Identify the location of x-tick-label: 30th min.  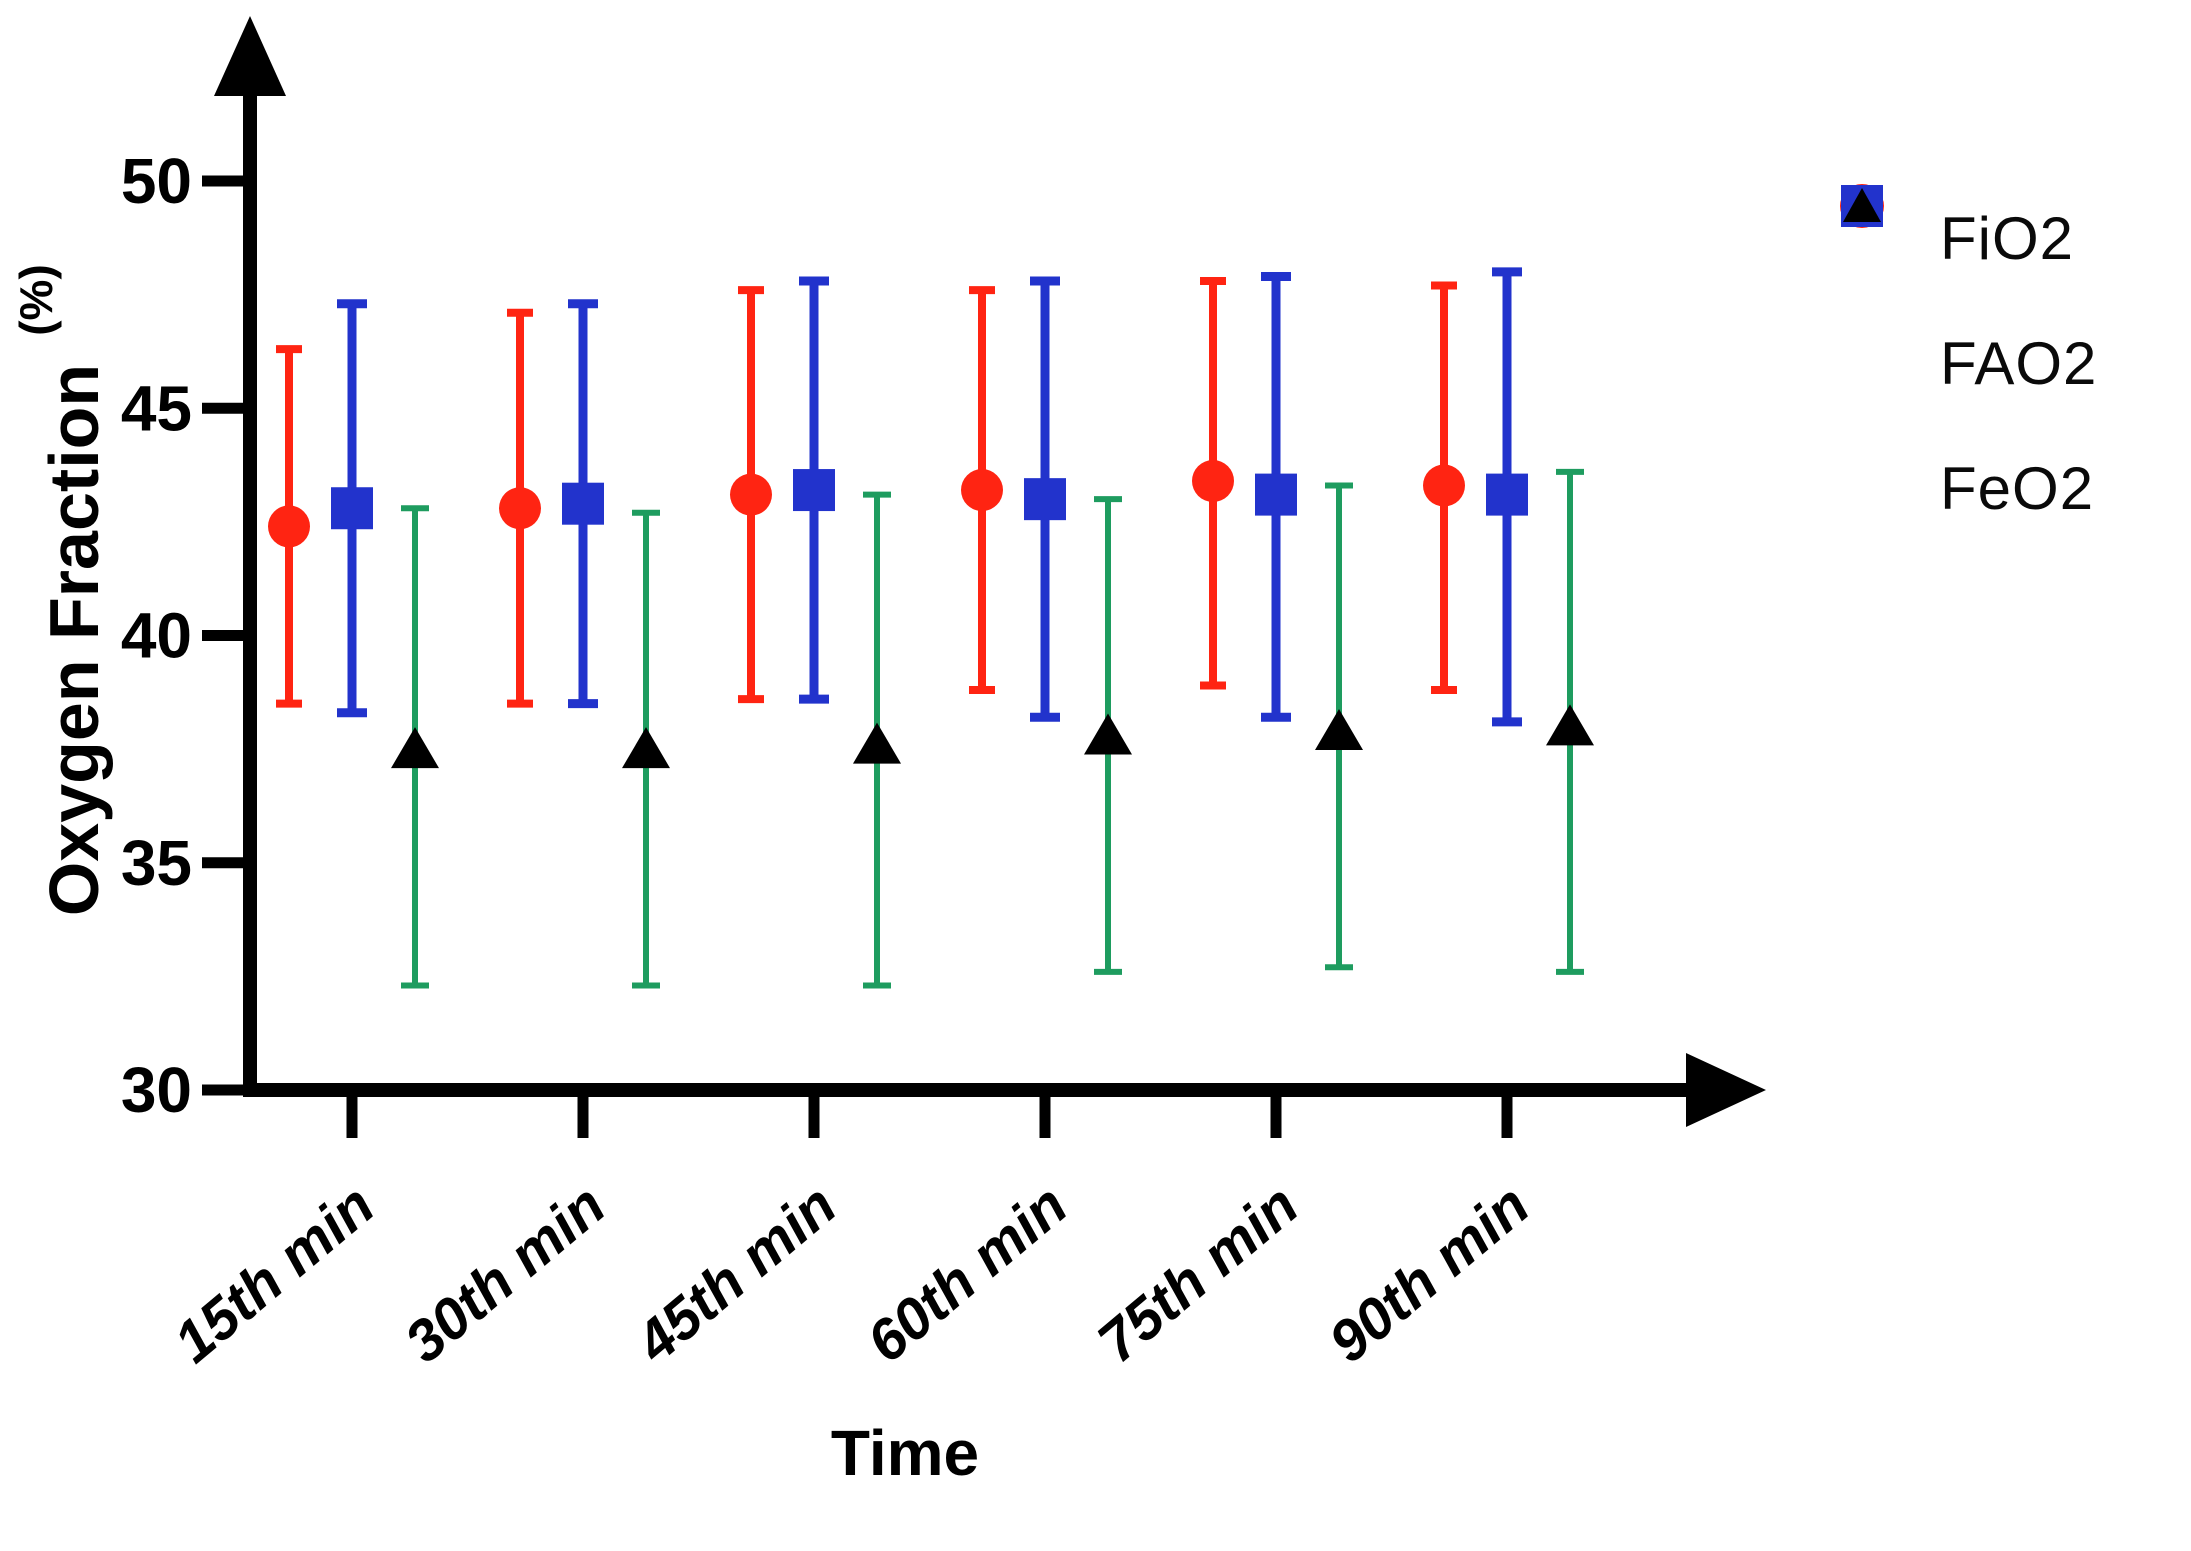
(505, 1273).